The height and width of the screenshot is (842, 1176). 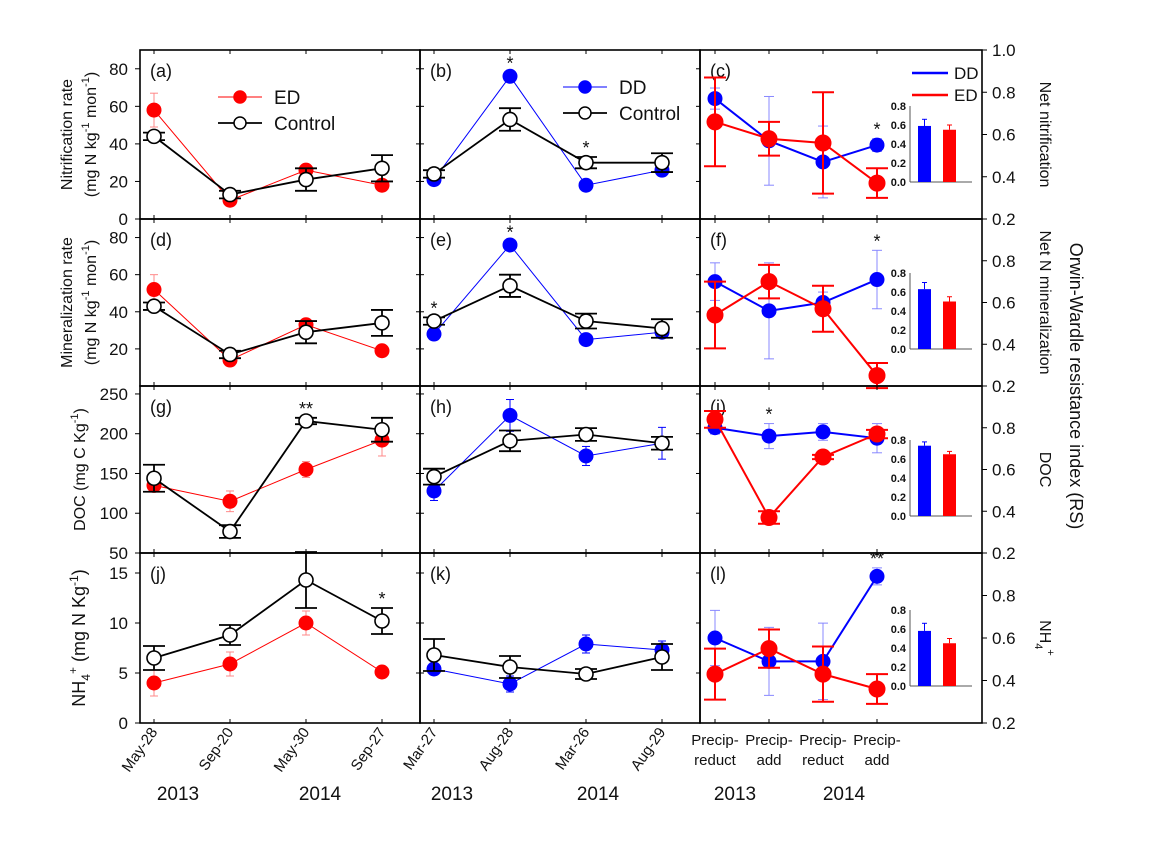 I want to click on x-tick-label: Precip-, so click(x=769, y=740).